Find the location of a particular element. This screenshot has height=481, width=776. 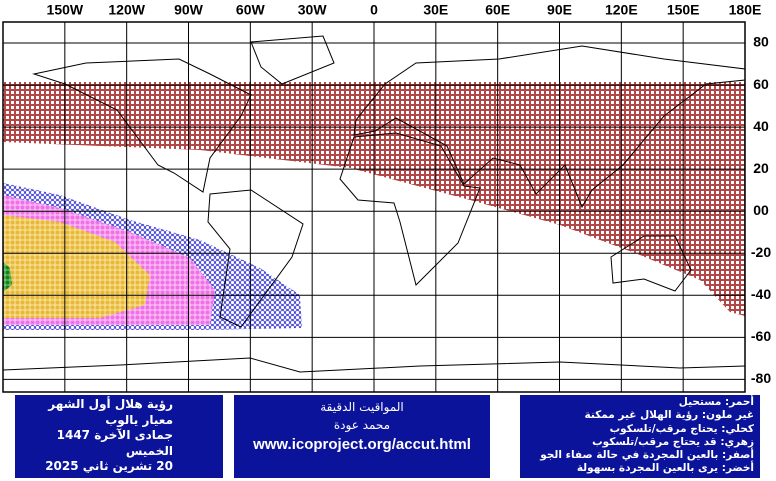

y-tick-label: 40 is located at coordinates (761, 126).